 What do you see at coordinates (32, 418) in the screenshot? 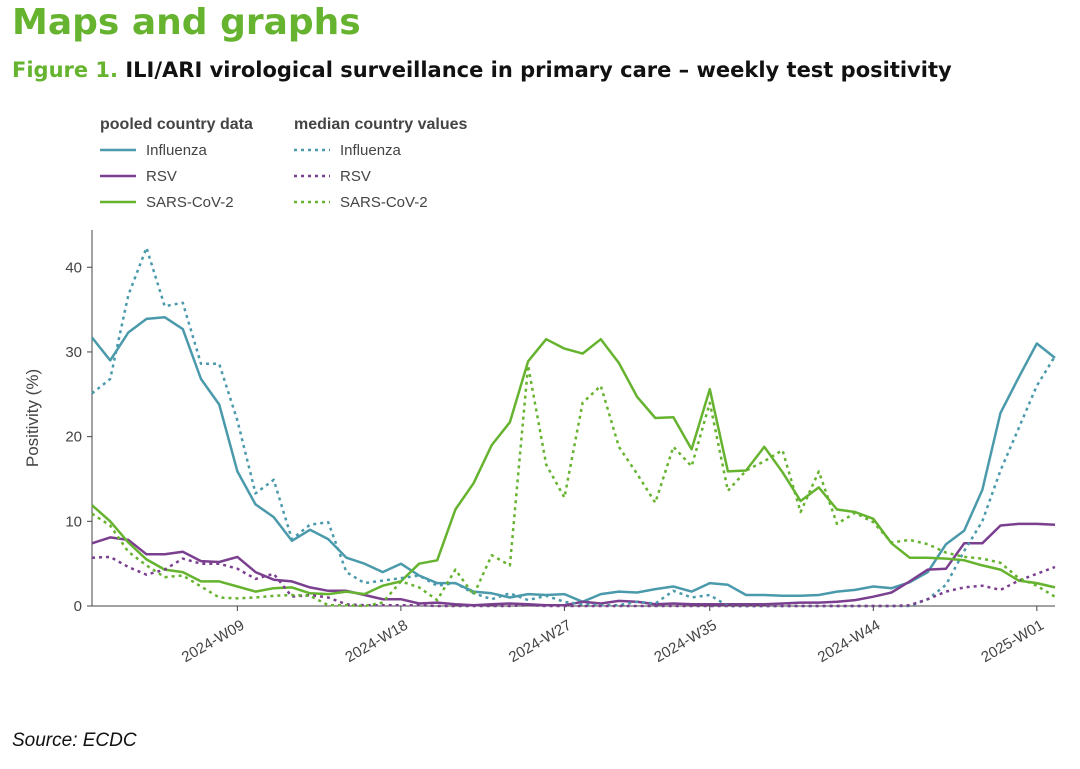
I see `y-axis-label: Positivity (%)` at bounding box center [32, 418].